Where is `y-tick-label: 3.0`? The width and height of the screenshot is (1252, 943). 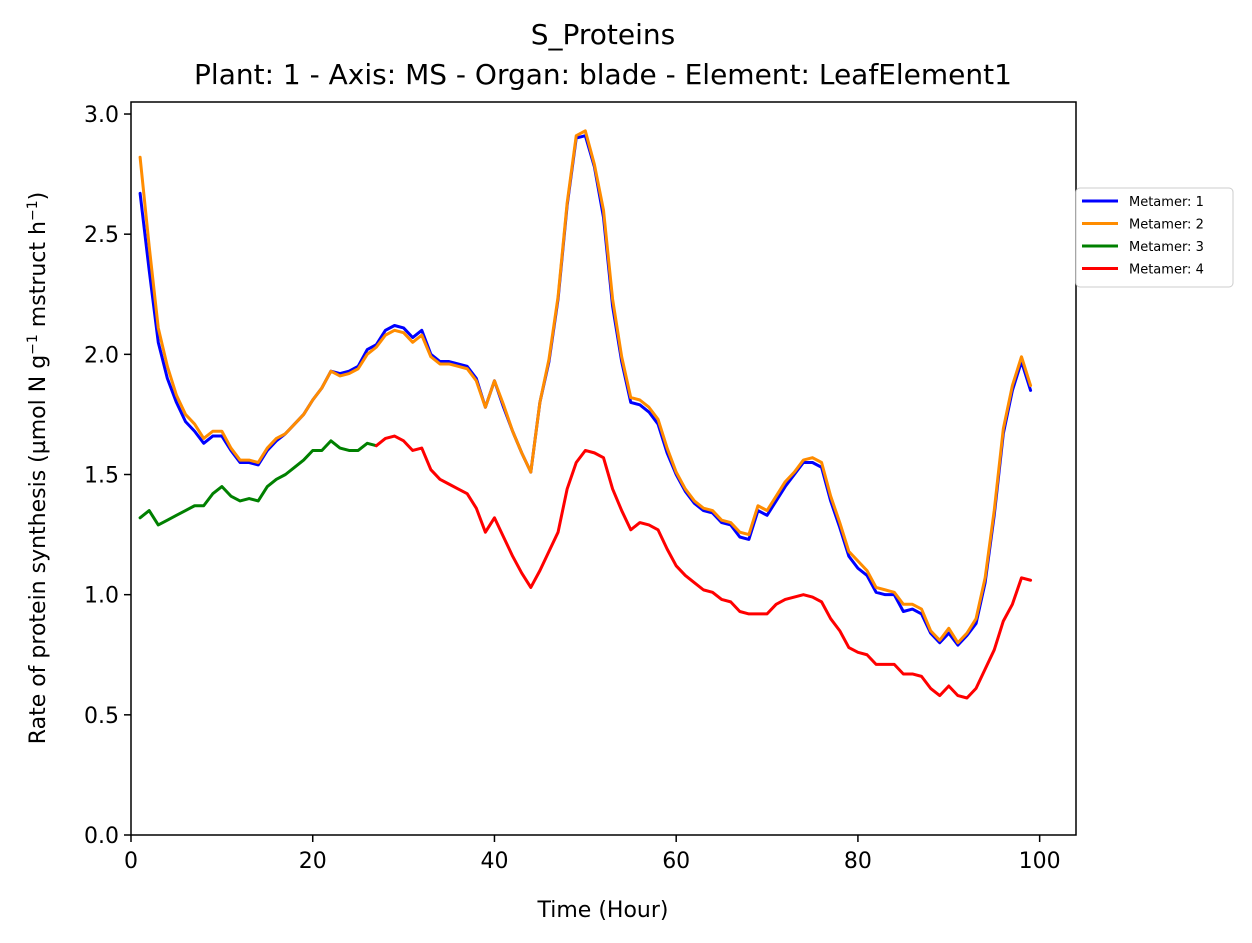 y-tick-label: 3.0 is located at coordinates (101, 115).